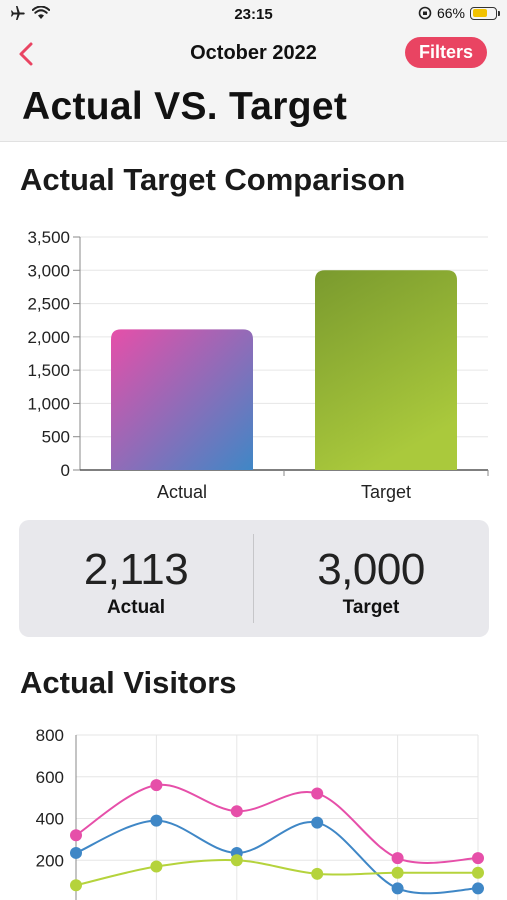 This screenshot has height=900, width=507. What do you see at coordinates (371, 607) in the screenshot?
I see `target-label: Target` at bounding box center [371, 607].